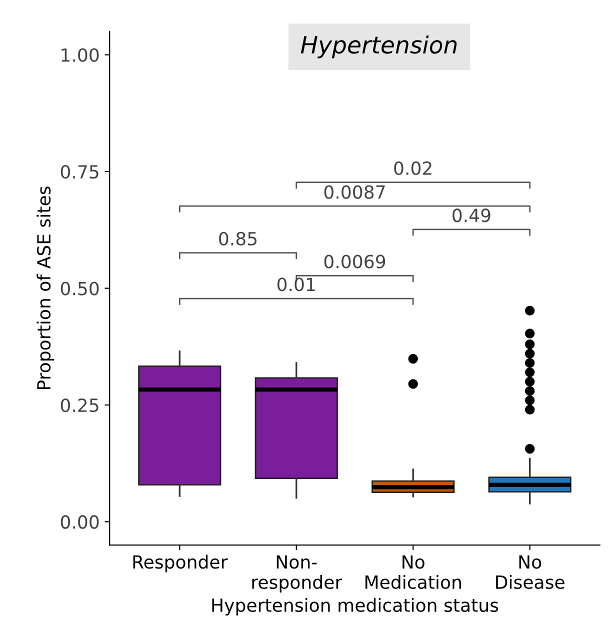 Image resolution: width=609 pixels, height=642 pixels. I want to click on annotation: 0.0069, so click(355, 261).